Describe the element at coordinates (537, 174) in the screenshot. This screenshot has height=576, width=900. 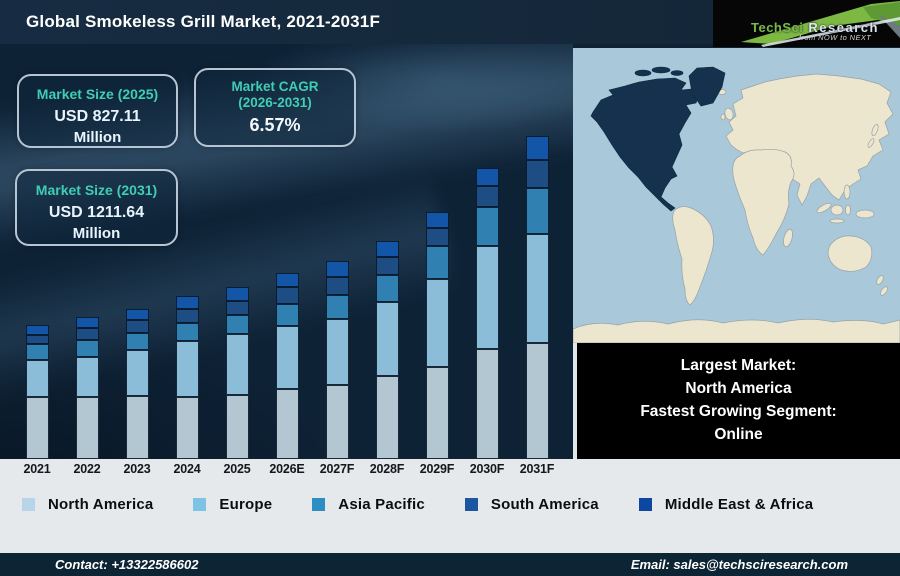
I see `bar-segment-2031f-south-america` at that location.